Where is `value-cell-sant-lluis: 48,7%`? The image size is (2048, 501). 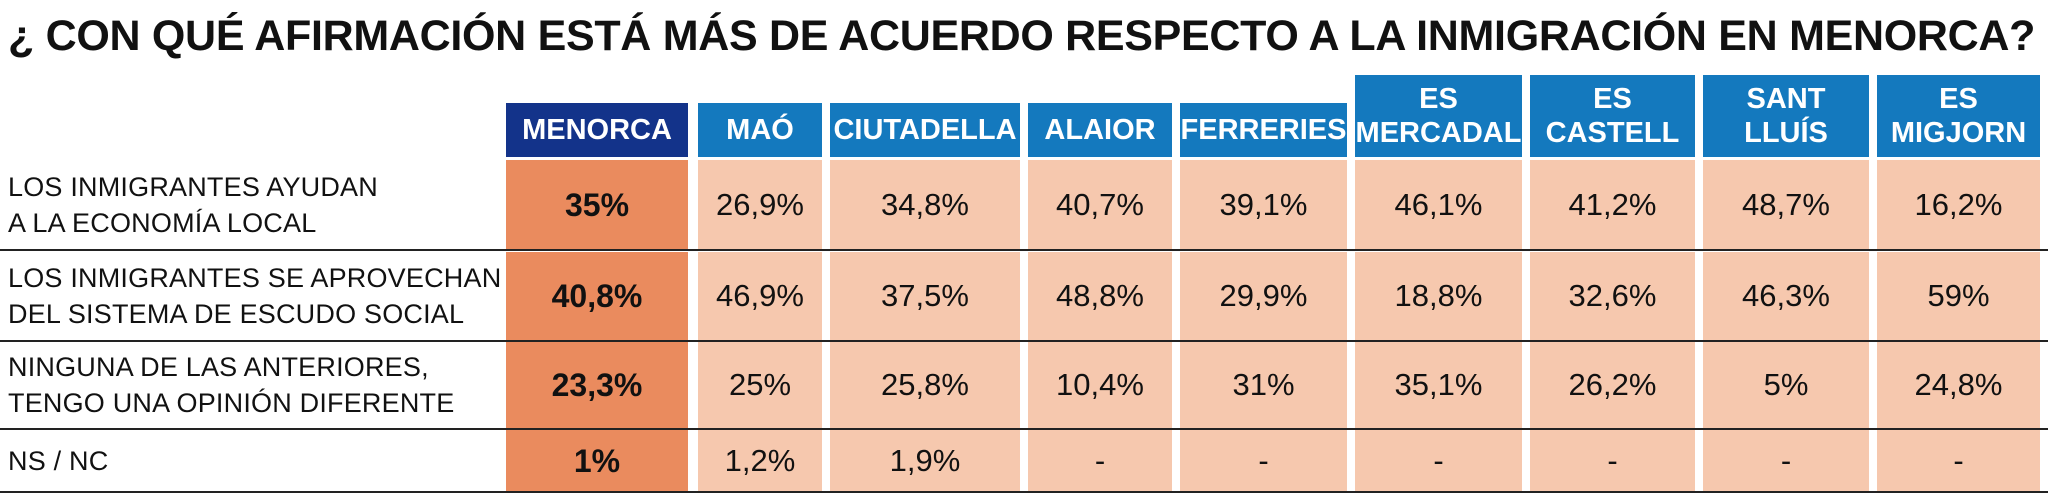 value-cell-sant-lluis: 48,7% is located at coordinates (1786, 205).